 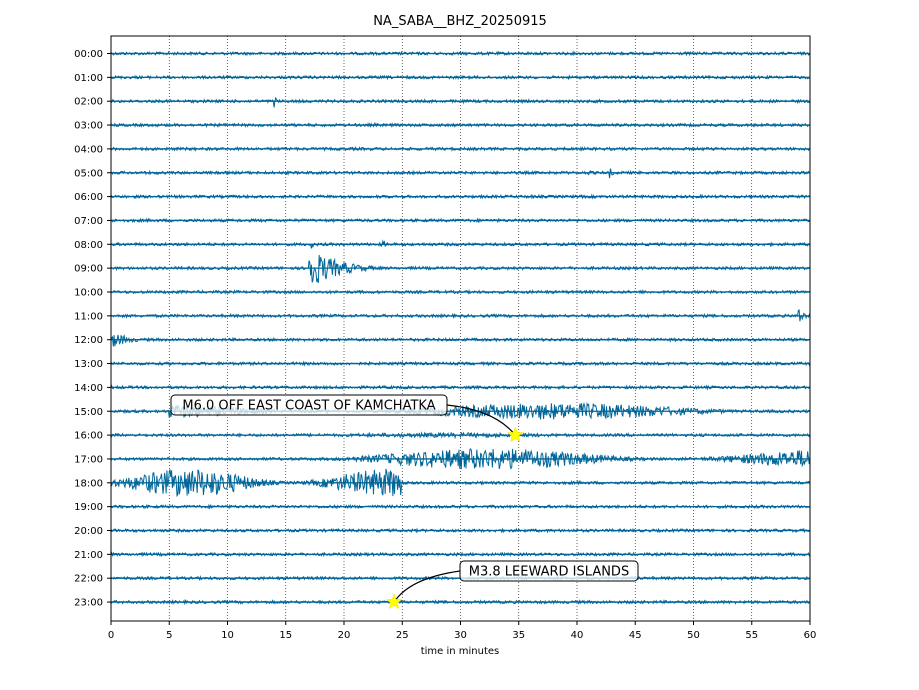 I want to click on y-tick-label: 11:00, so click(x=88, y=316).